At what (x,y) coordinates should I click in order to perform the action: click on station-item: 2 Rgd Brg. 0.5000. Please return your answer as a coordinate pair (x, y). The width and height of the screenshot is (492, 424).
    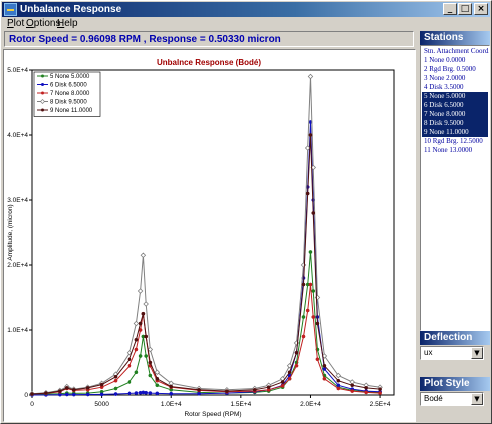
    Looking at the image, I should click on (450, 69).